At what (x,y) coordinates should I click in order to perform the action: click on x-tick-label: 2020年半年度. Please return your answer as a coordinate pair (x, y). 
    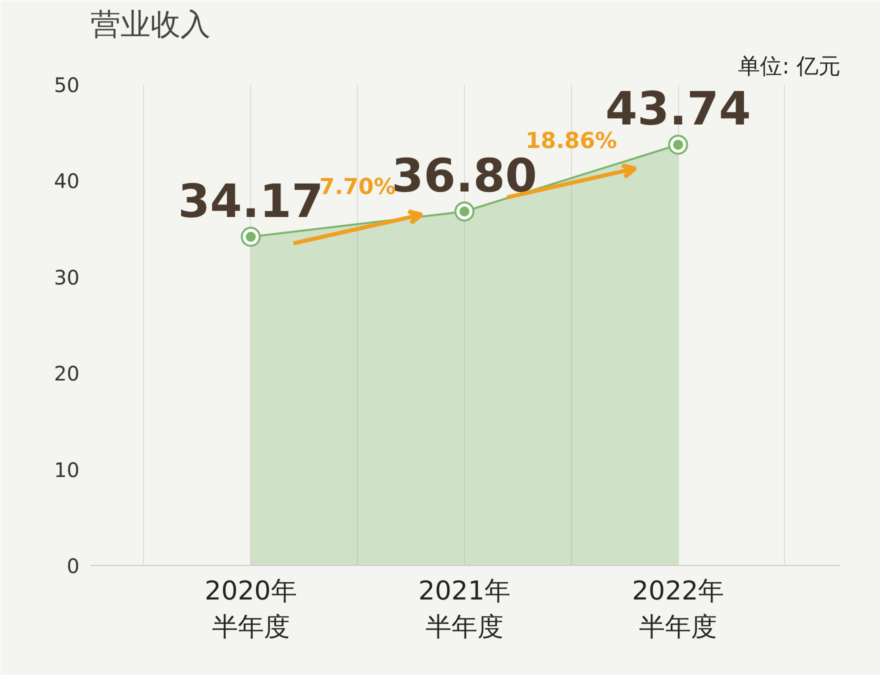
    Looking at the image, I should click on (250, 609).